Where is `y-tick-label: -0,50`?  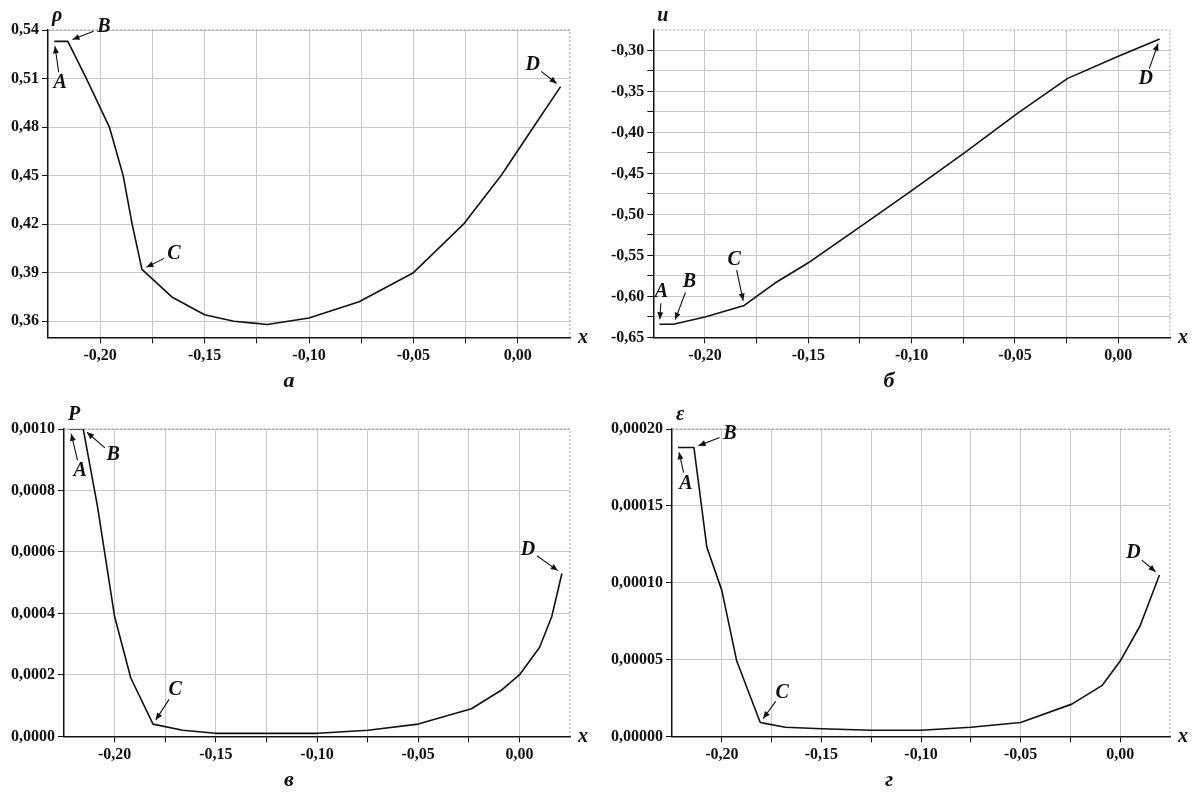
y-tick-label: -0,50 is located at coordinates (628, 213).